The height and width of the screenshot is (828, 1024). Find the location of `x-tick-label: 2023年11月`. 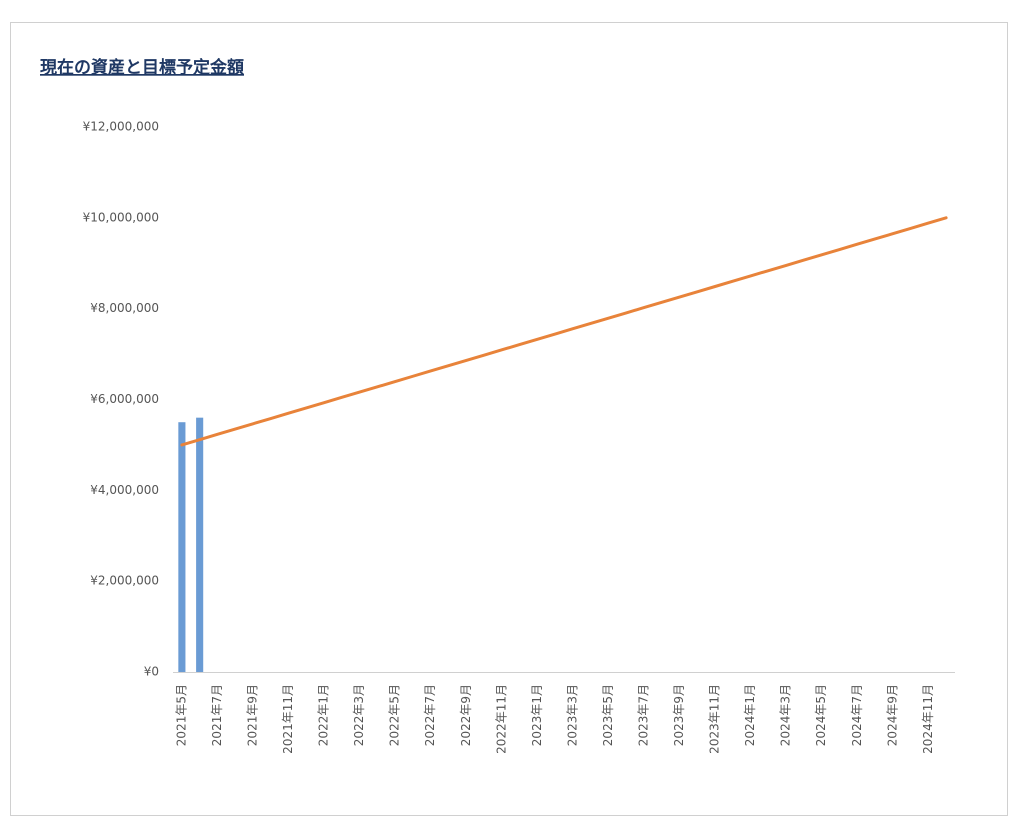

x-tick-label: 2023年11月 is located at coordinates (715, 719).